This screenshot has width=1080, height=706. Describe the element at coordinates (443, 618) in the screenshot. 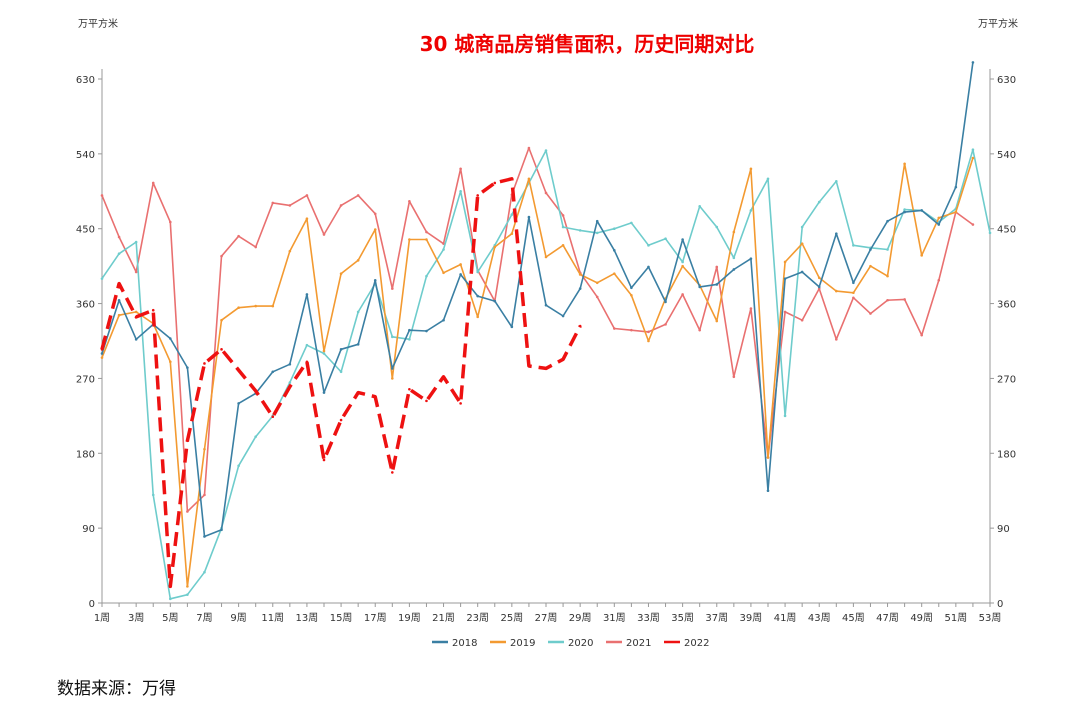

I see `x-tick-label: 21周` at that location.